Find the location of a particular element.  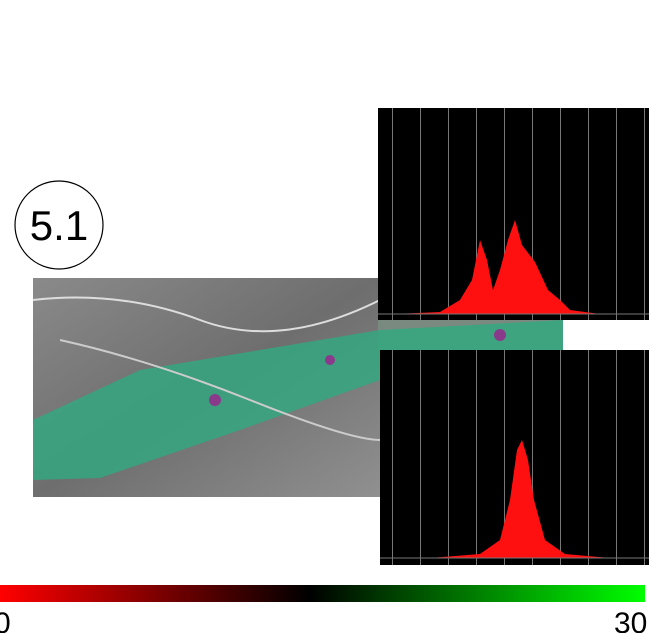

histogram-top is located at coordinates (513, 214).